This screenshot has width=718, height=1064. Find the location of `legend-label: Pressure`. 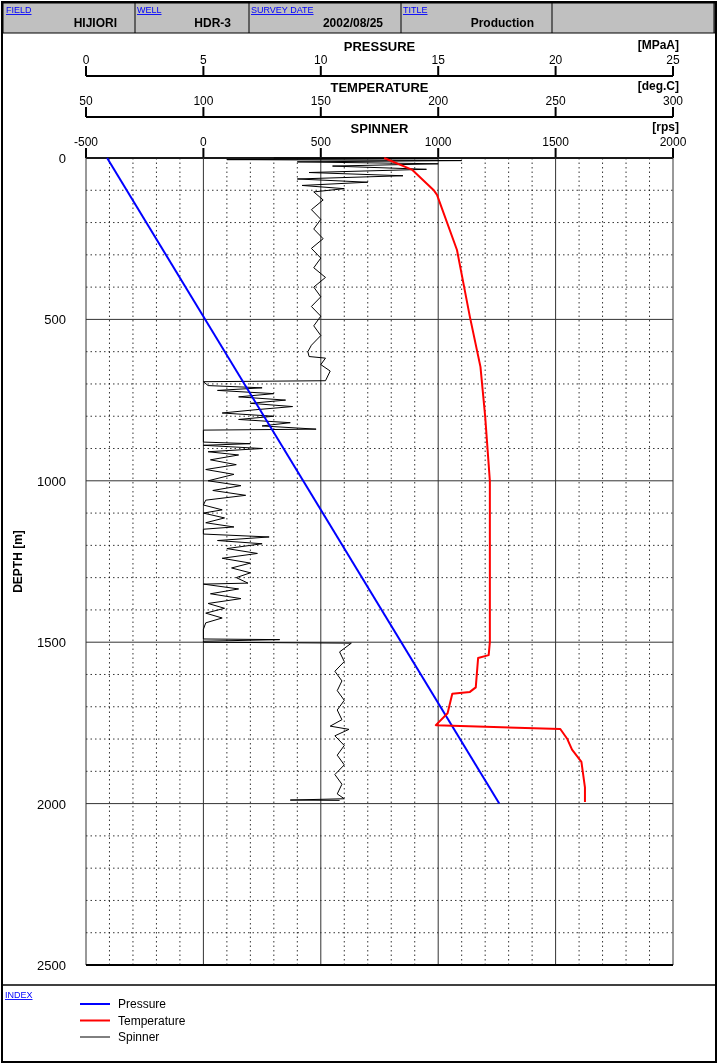

legend-label: Pressure is located at coordinates (142, 1004).